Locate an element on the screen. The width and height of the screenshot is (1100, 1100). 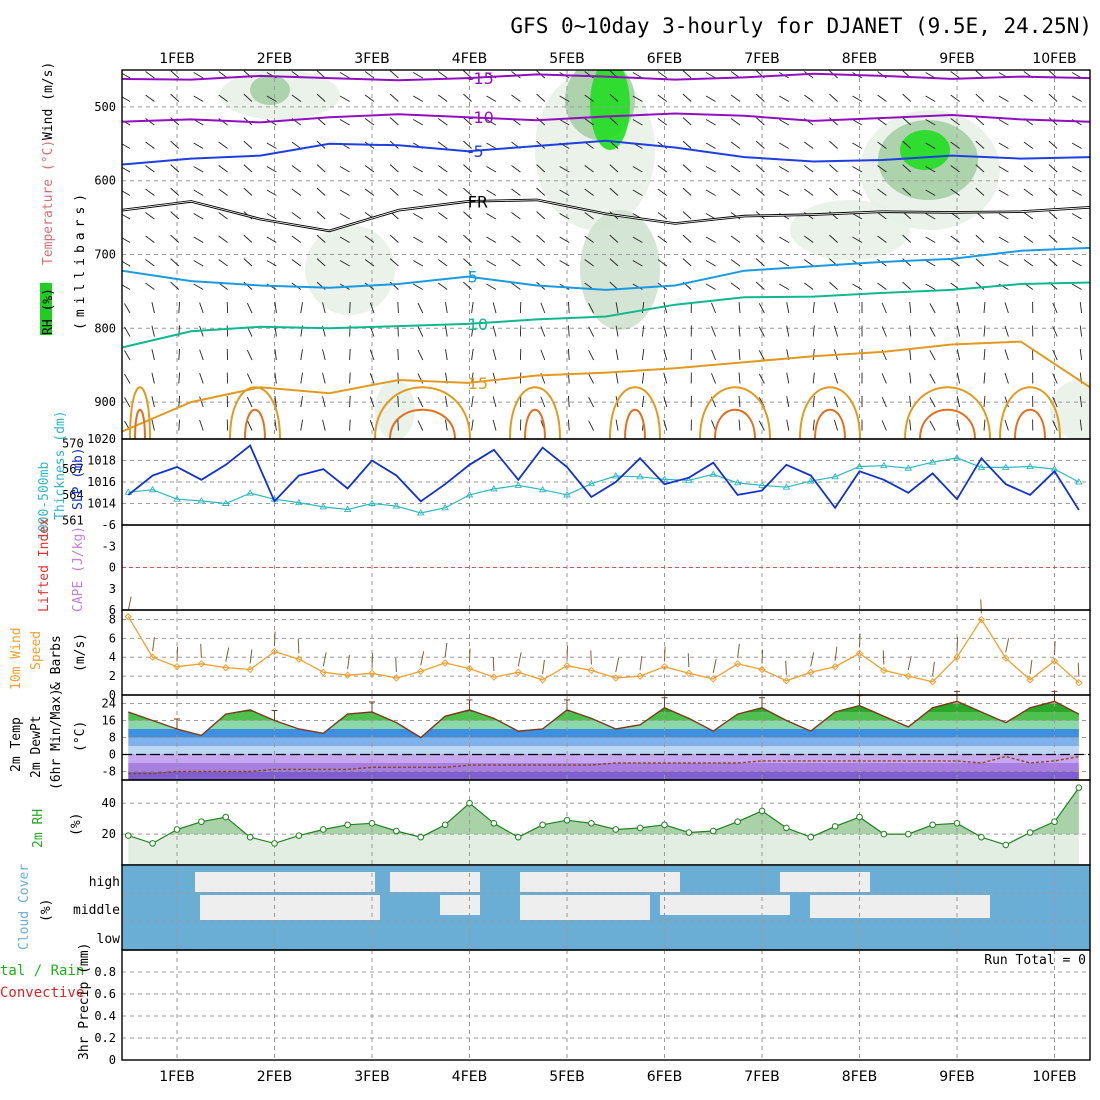
thickness-point is located at coordinates (908, 467).